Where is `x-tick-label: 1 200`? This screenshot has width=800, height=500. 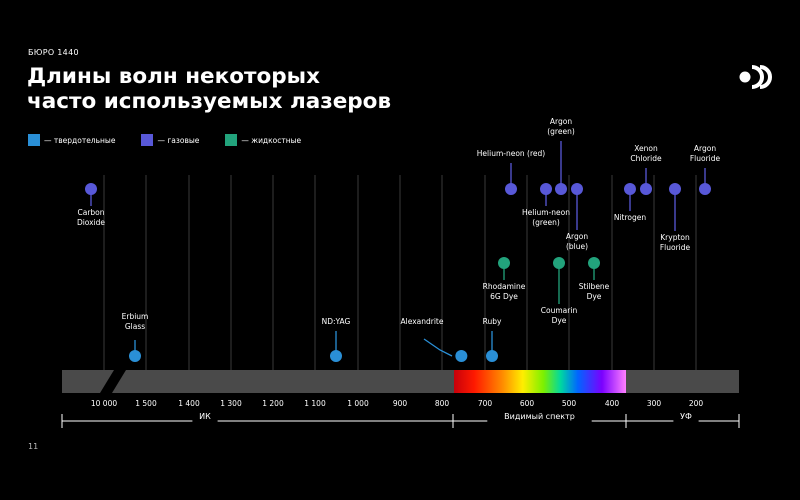
x-tick-label: 1 200 is located at coordinates (273, 403).